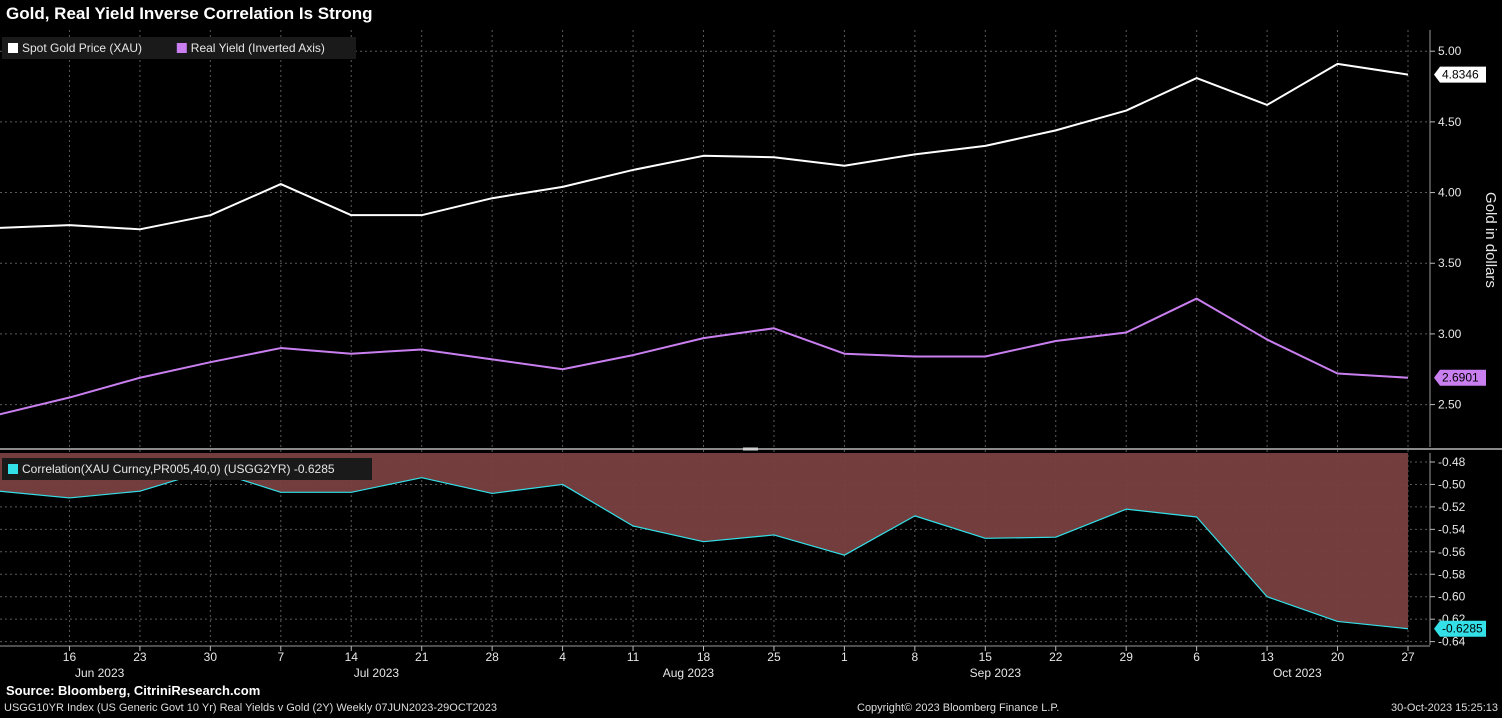 This screenshot has width=1502, height=718. What do you see at coordinates (1460, 351) in the screenshot?
I see `last-value-tags-layer: 4.8346 2.6901 -0.6285` at bounding box center [1460, 351].